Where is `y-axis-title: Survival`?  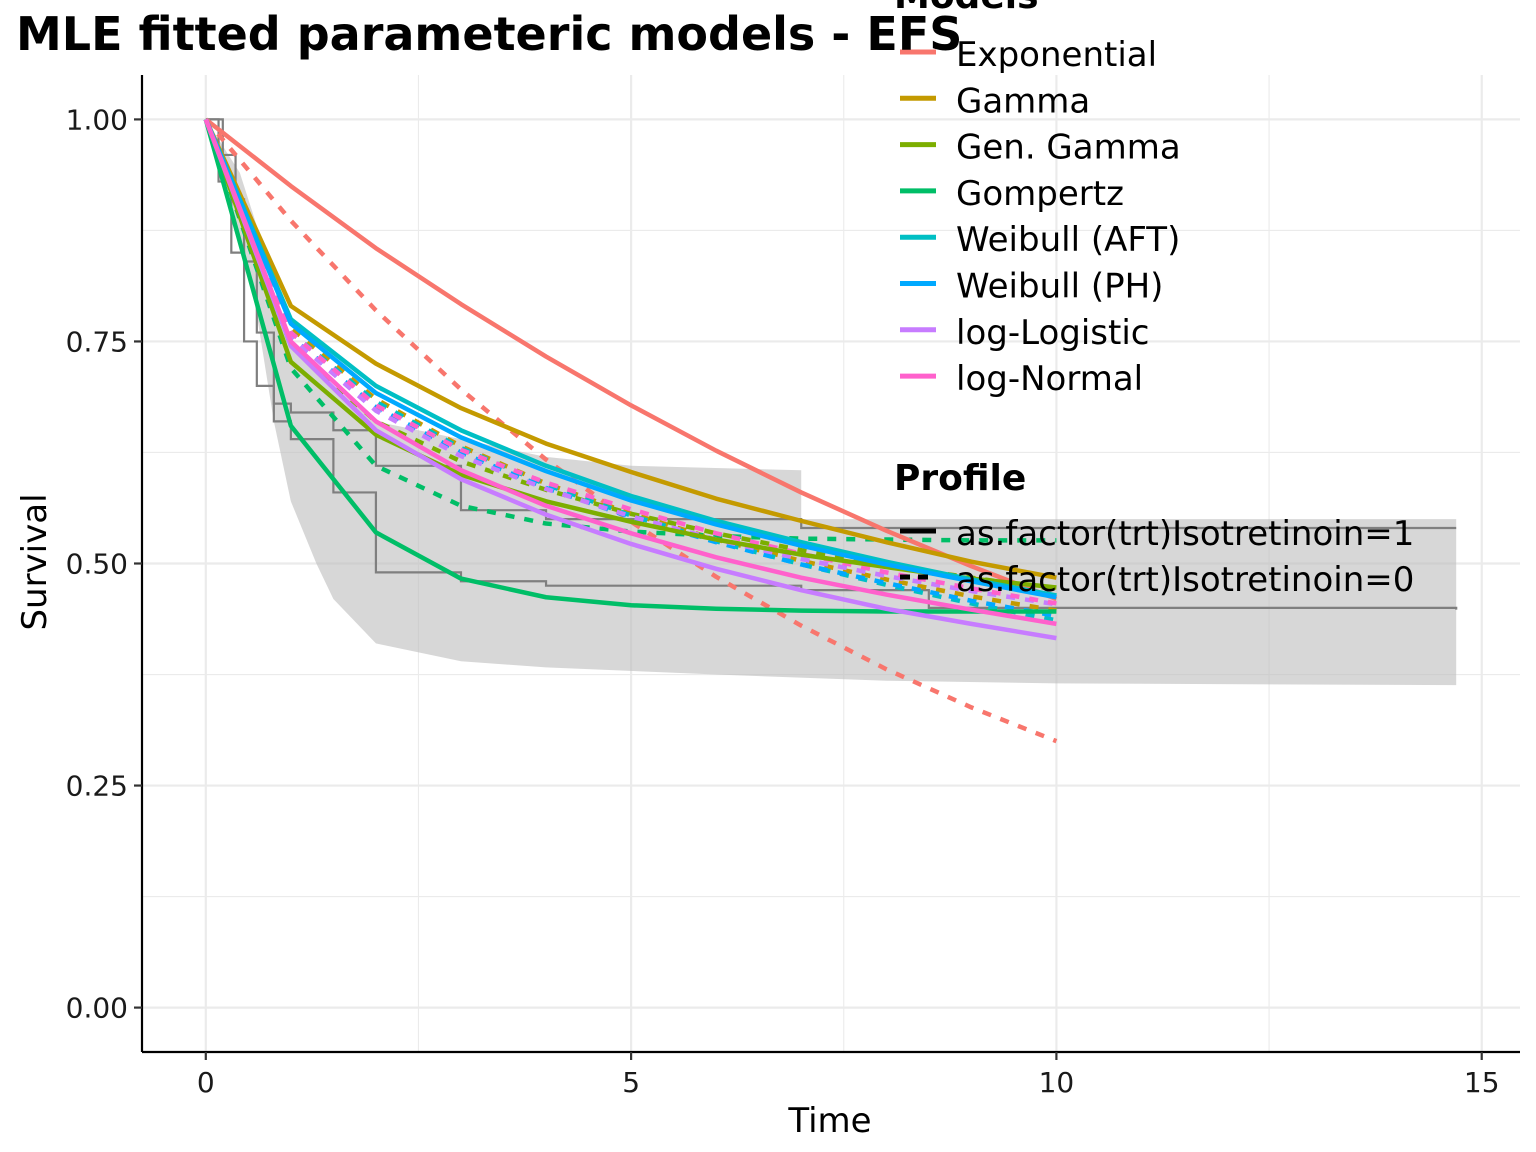 y-axis-title: Survival is located at coordinates (35, 561).